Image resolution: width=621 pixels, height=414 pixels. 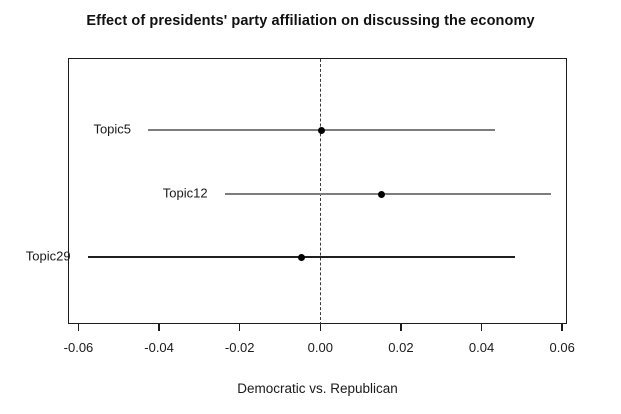 I want to click on x-tick-label: 0.04, so click(x=481, y=347).